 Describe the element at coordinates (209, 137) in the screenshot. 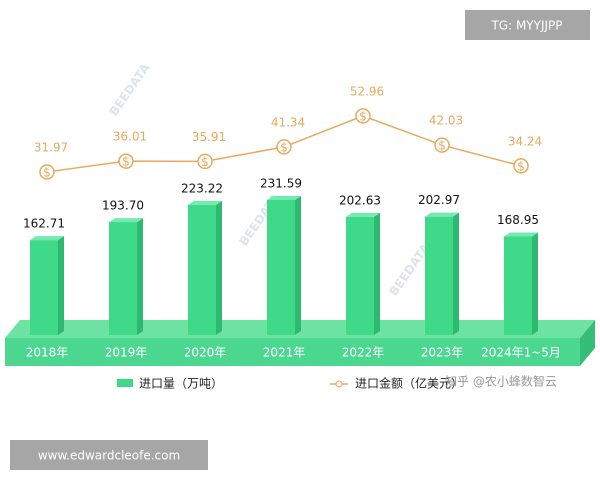

I see `line-value-label: 35.91` at that location.